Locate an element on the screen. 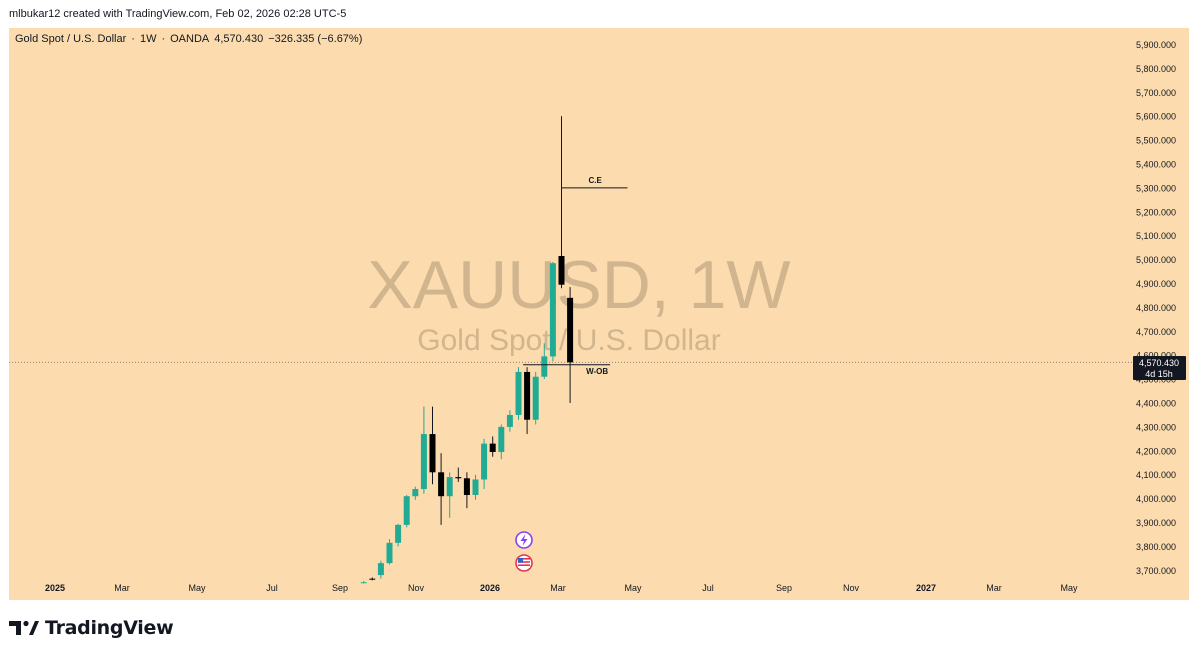 This screenshot has height=655, width=1199. symbol-name: Gold Spot / U.S. Dollar is located at coordinates (71, 39).